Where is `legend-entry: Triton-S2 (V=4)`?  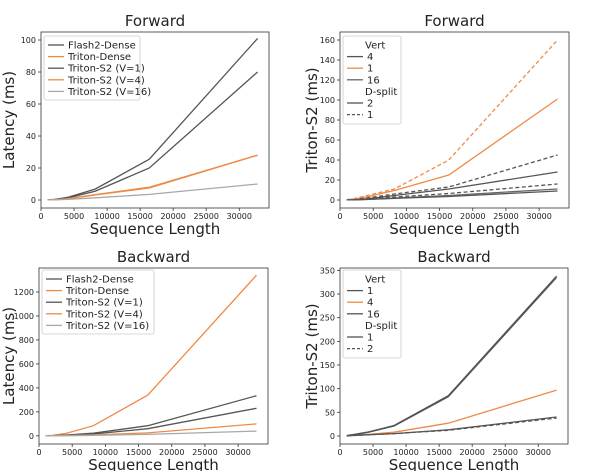
legend-entry: Triton-S2 (V=4) is located at coordinates (104, 314).